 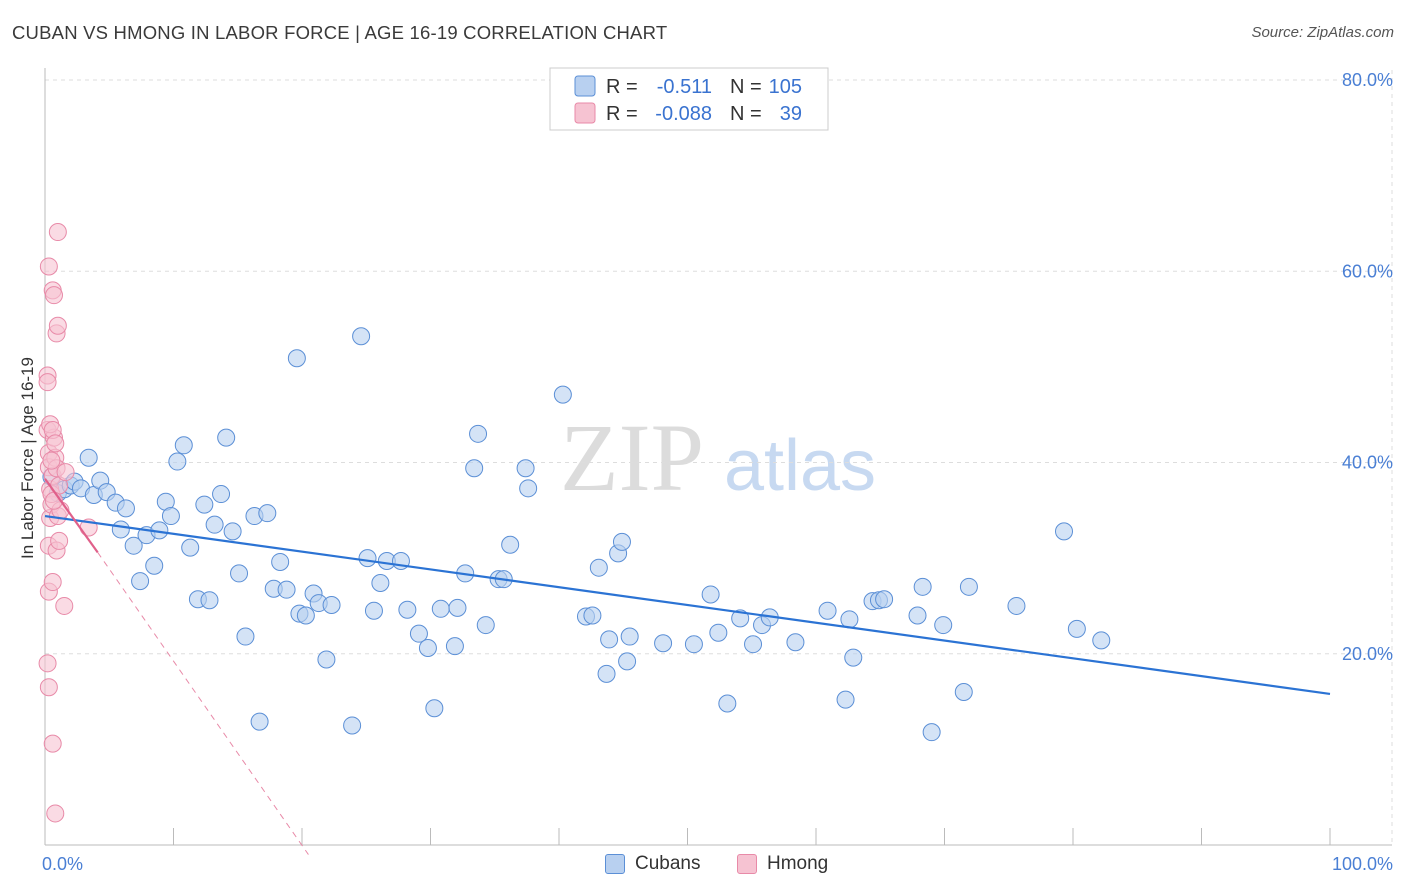 I want to click on cubans-swatch-icon, so click(x=615, y=864).